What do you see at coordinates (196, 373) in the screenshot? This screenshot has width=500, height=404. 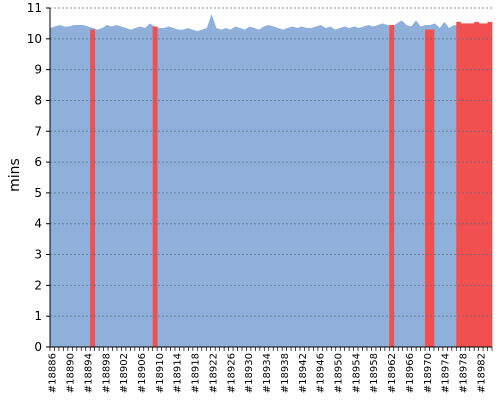 I see `x-tick-label-18918: #18918` at bounding box center [196, 373].